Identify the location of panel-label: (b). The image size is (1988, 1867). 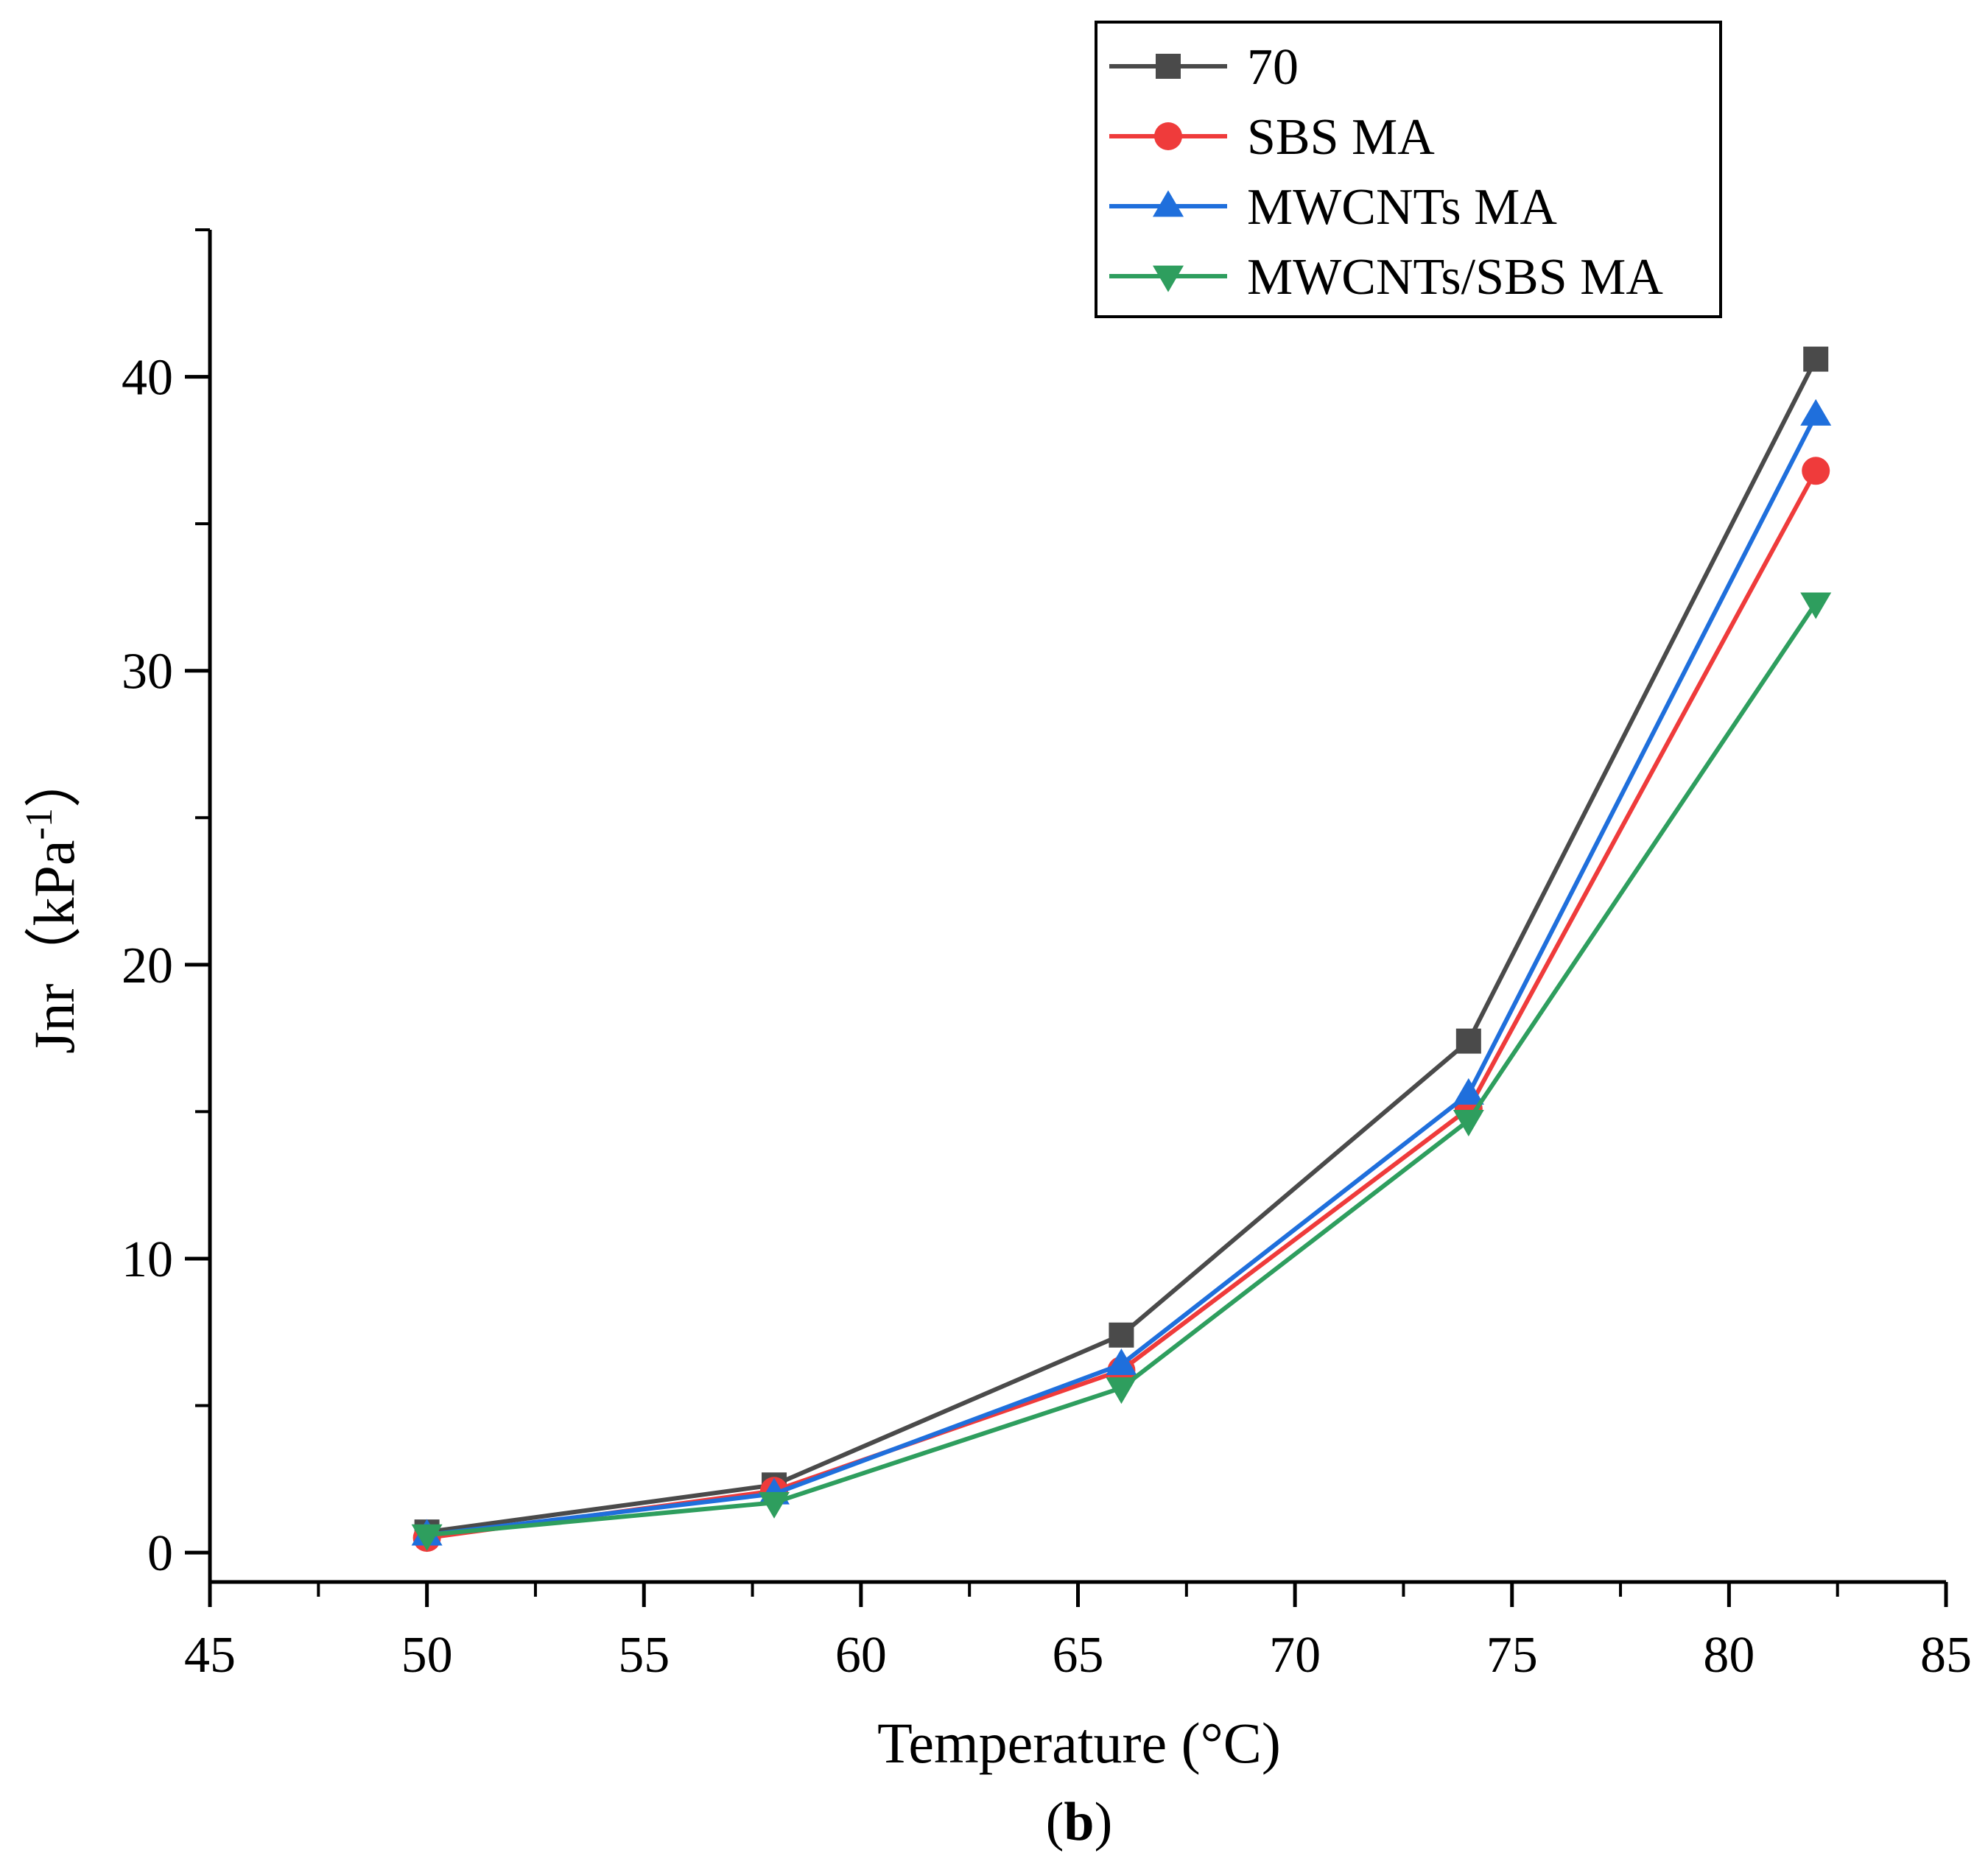
(1079, 1822).